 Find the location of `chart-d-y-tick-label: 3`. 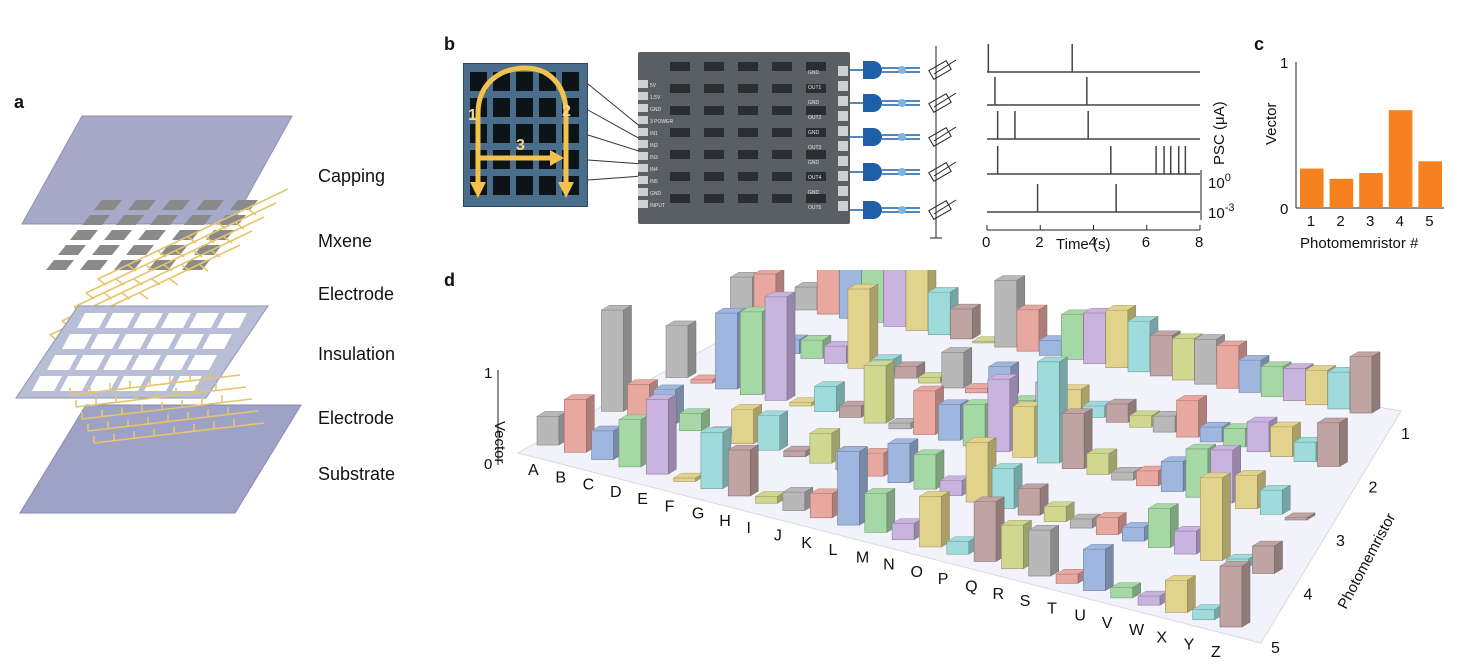

chart-d-y-tick-label: 3 is located at coordinates (1340, 541).